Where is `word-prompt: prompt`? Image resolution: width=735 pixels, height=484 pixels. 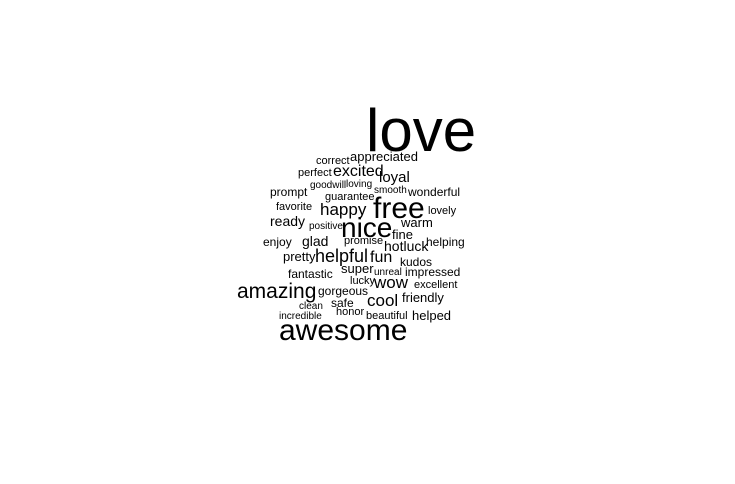
word-prompt: prompt is located at coordinates (289, 192).